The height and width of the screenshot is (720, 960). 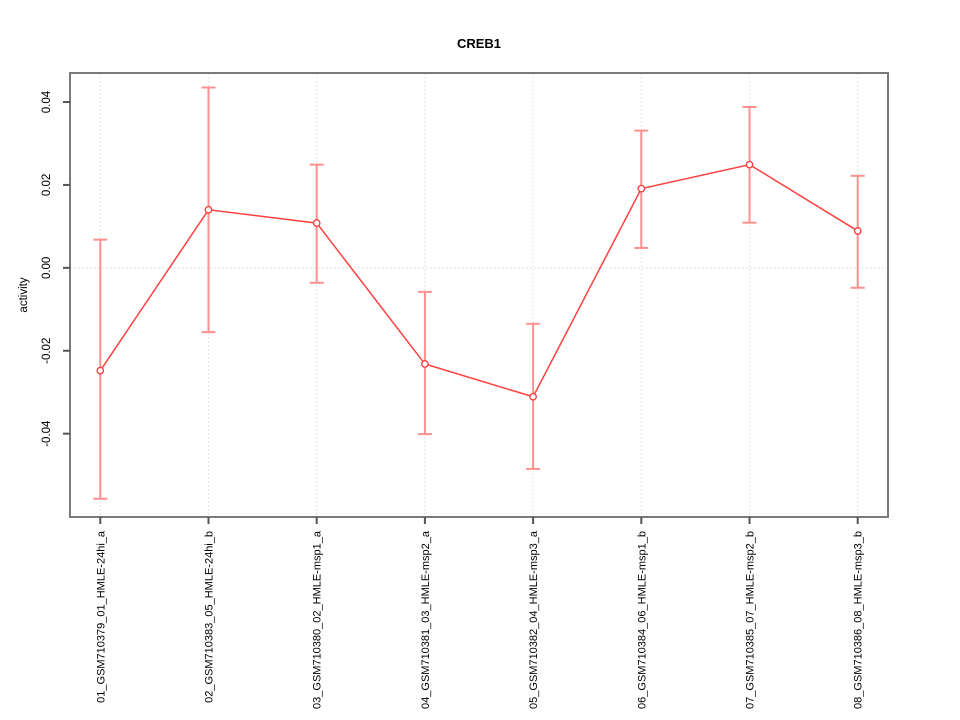 What do you see at coordinates (751, 620) in the screenshot?
I see `x-tick-label: 07_GSM710385_07_HMLE-msp2_b` at bounding box center [751, 620].